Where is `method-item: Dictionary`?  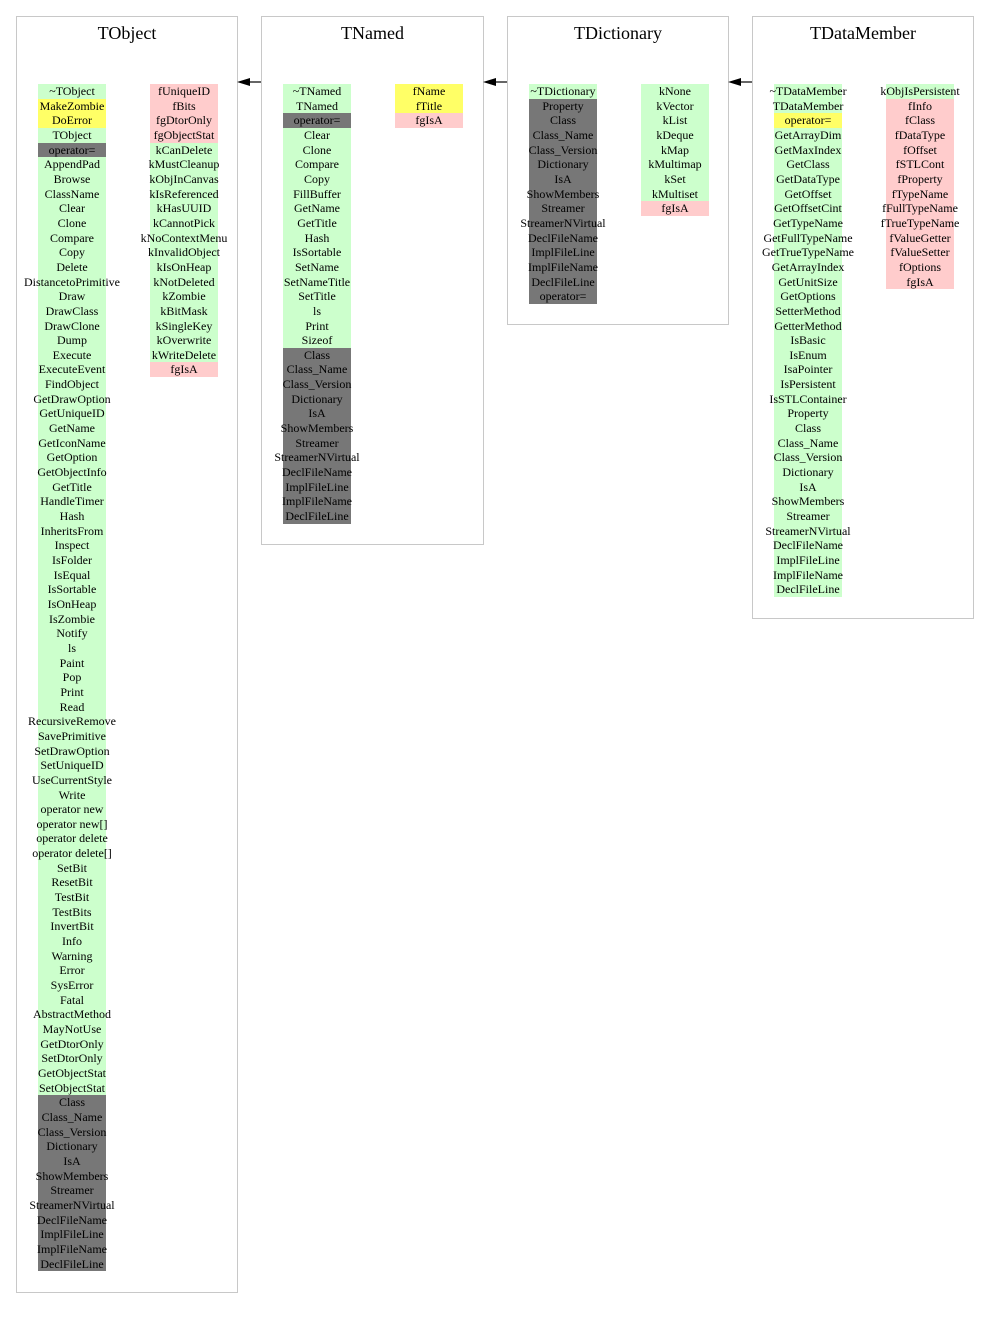
method-item: Dictionary is located at coordinates (317, 399).